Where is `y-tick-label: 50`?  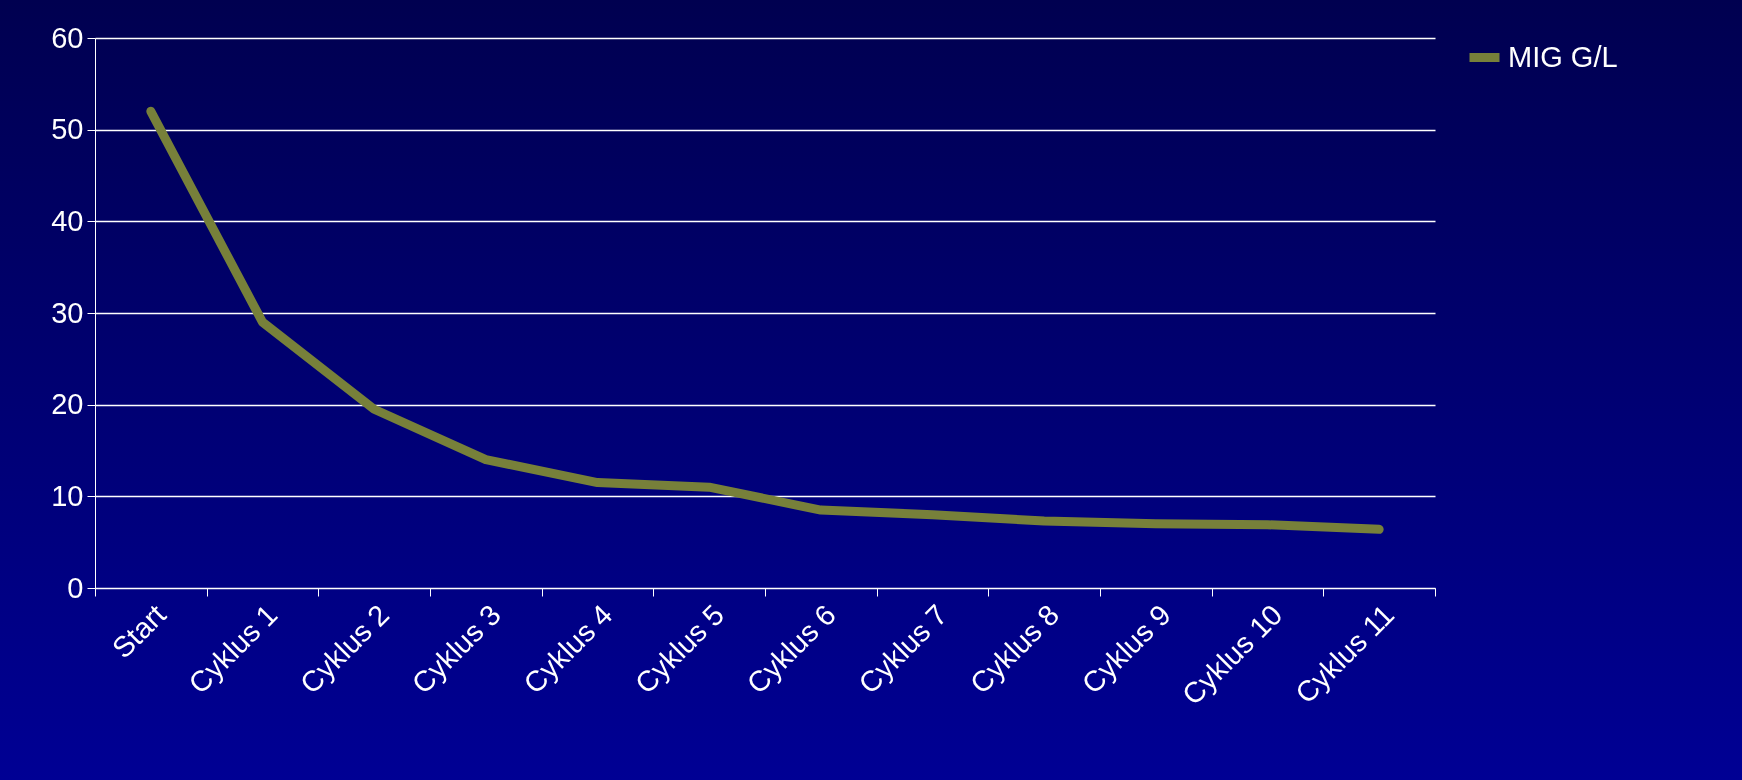
y-tick-label: 50 is located at coordinates (67, 129).